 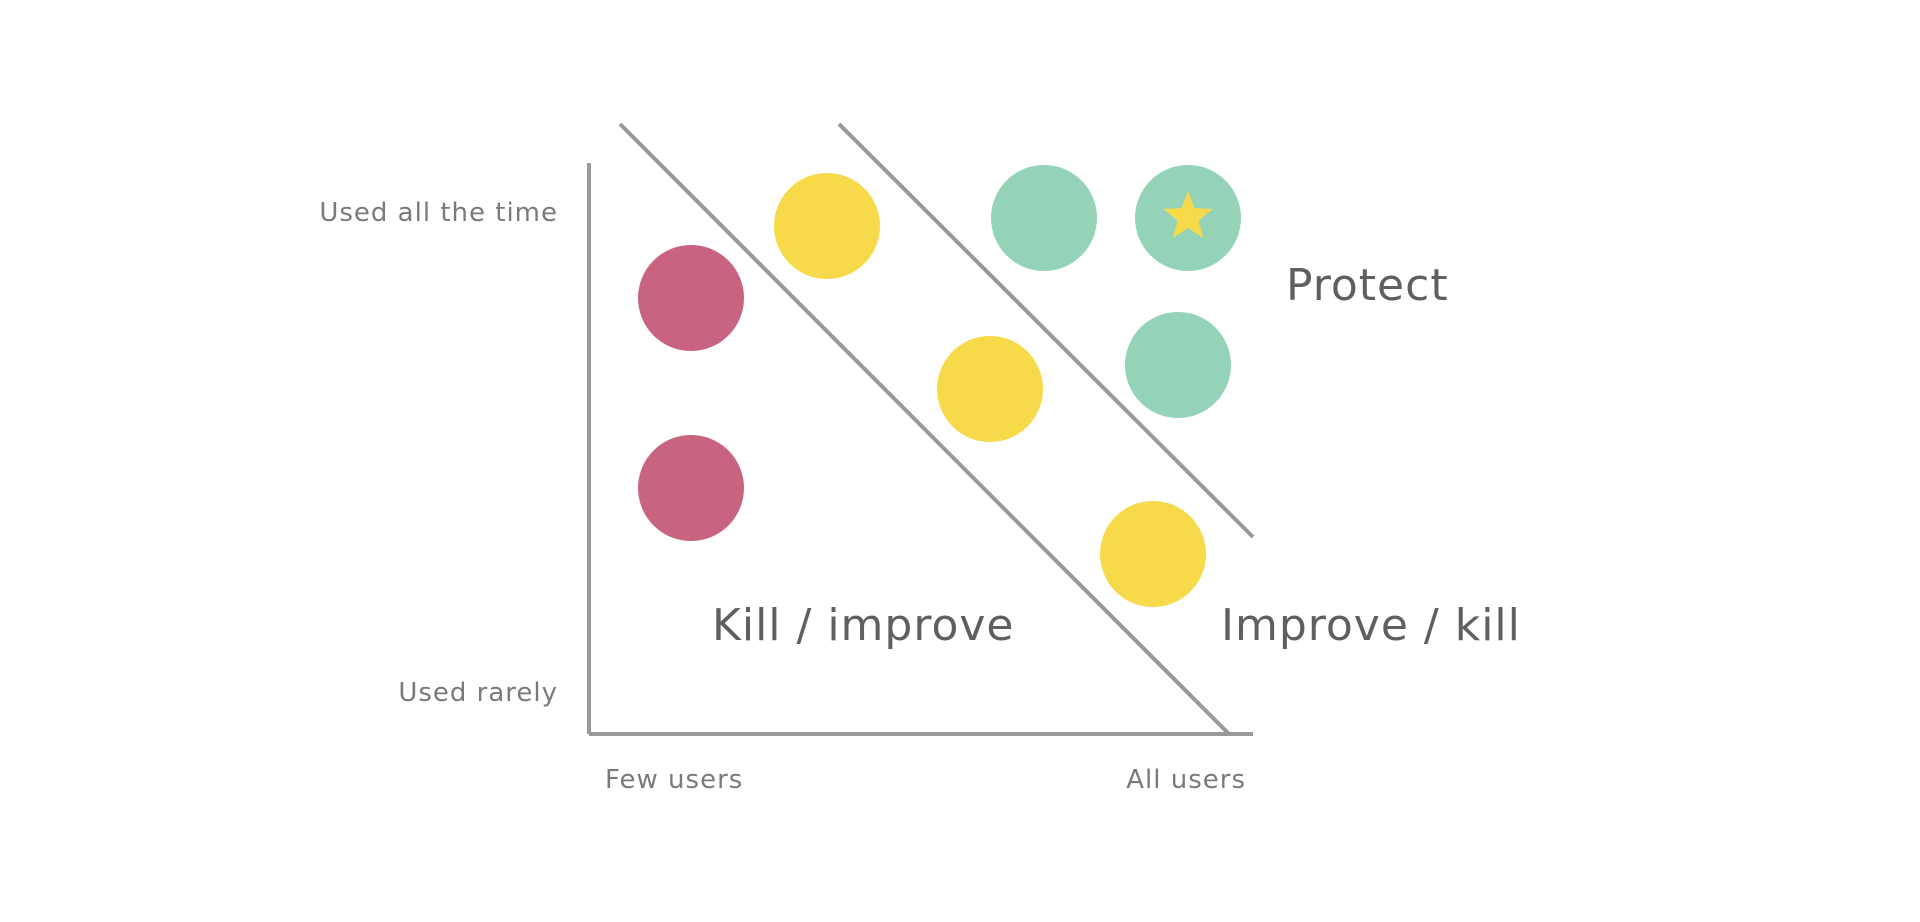 I want to click on zone-label-protect: Protect, so click(x=1367, y=285).